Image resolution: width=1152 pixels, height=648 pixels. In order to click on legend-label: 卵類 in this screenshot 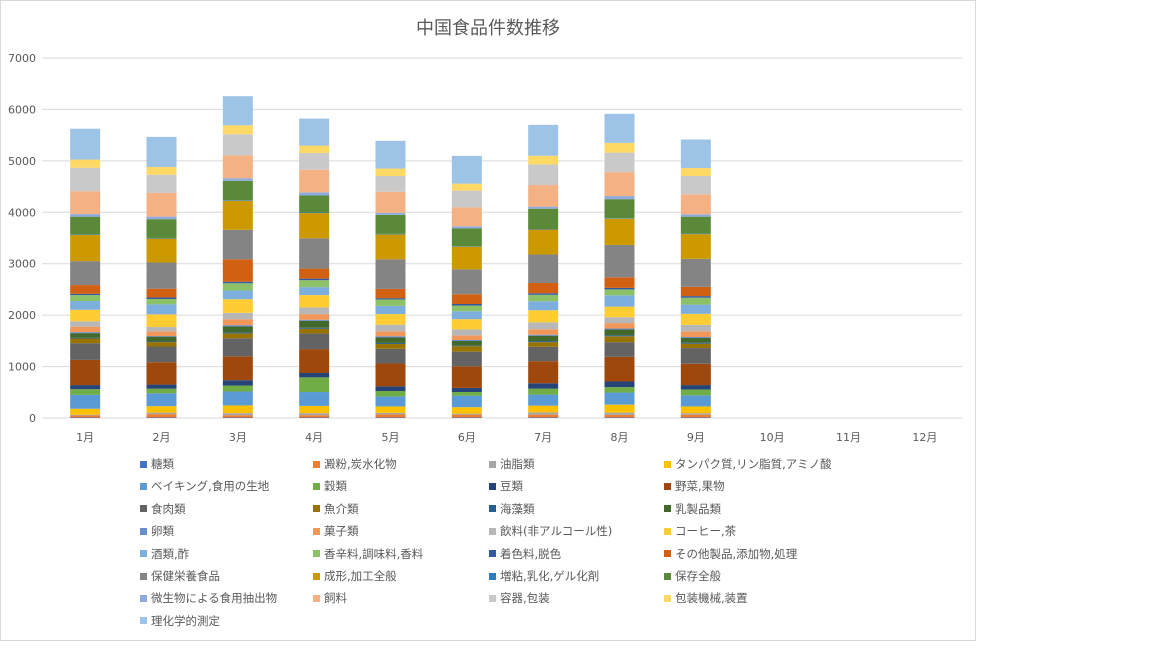, I will do `click(162, 531)`.